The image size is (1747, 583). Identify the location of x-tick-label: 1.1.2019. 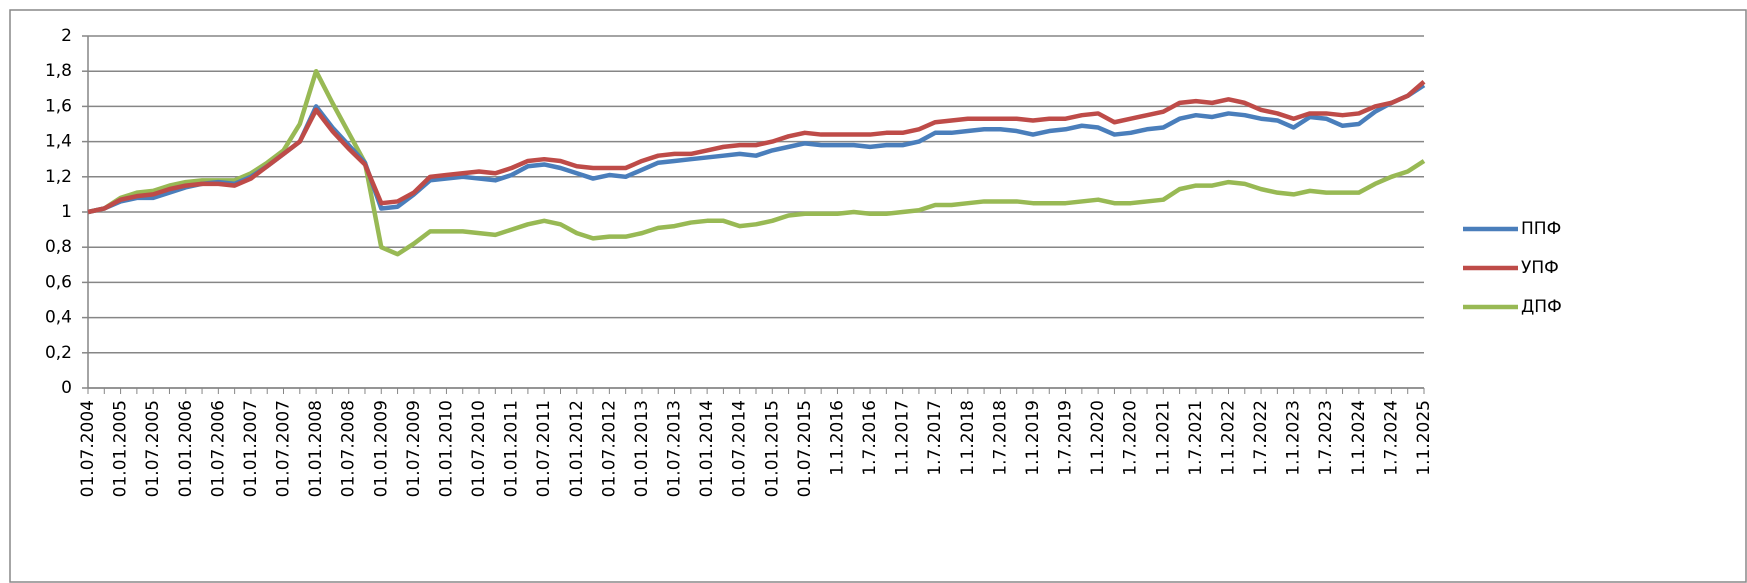
(1033, 438).